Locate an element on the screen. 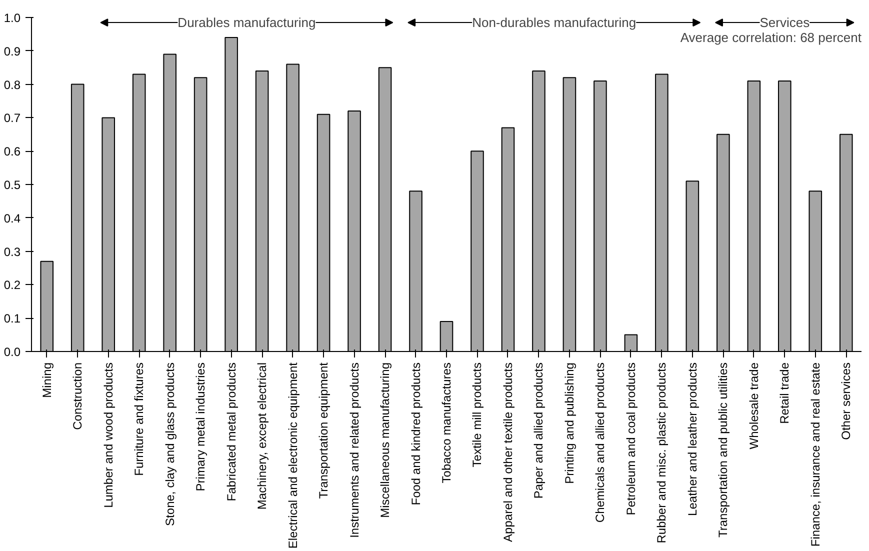 The width and height of the screenshot is (869, 551). y-tick-label: 0.7 is located at coordinates (12, 118).